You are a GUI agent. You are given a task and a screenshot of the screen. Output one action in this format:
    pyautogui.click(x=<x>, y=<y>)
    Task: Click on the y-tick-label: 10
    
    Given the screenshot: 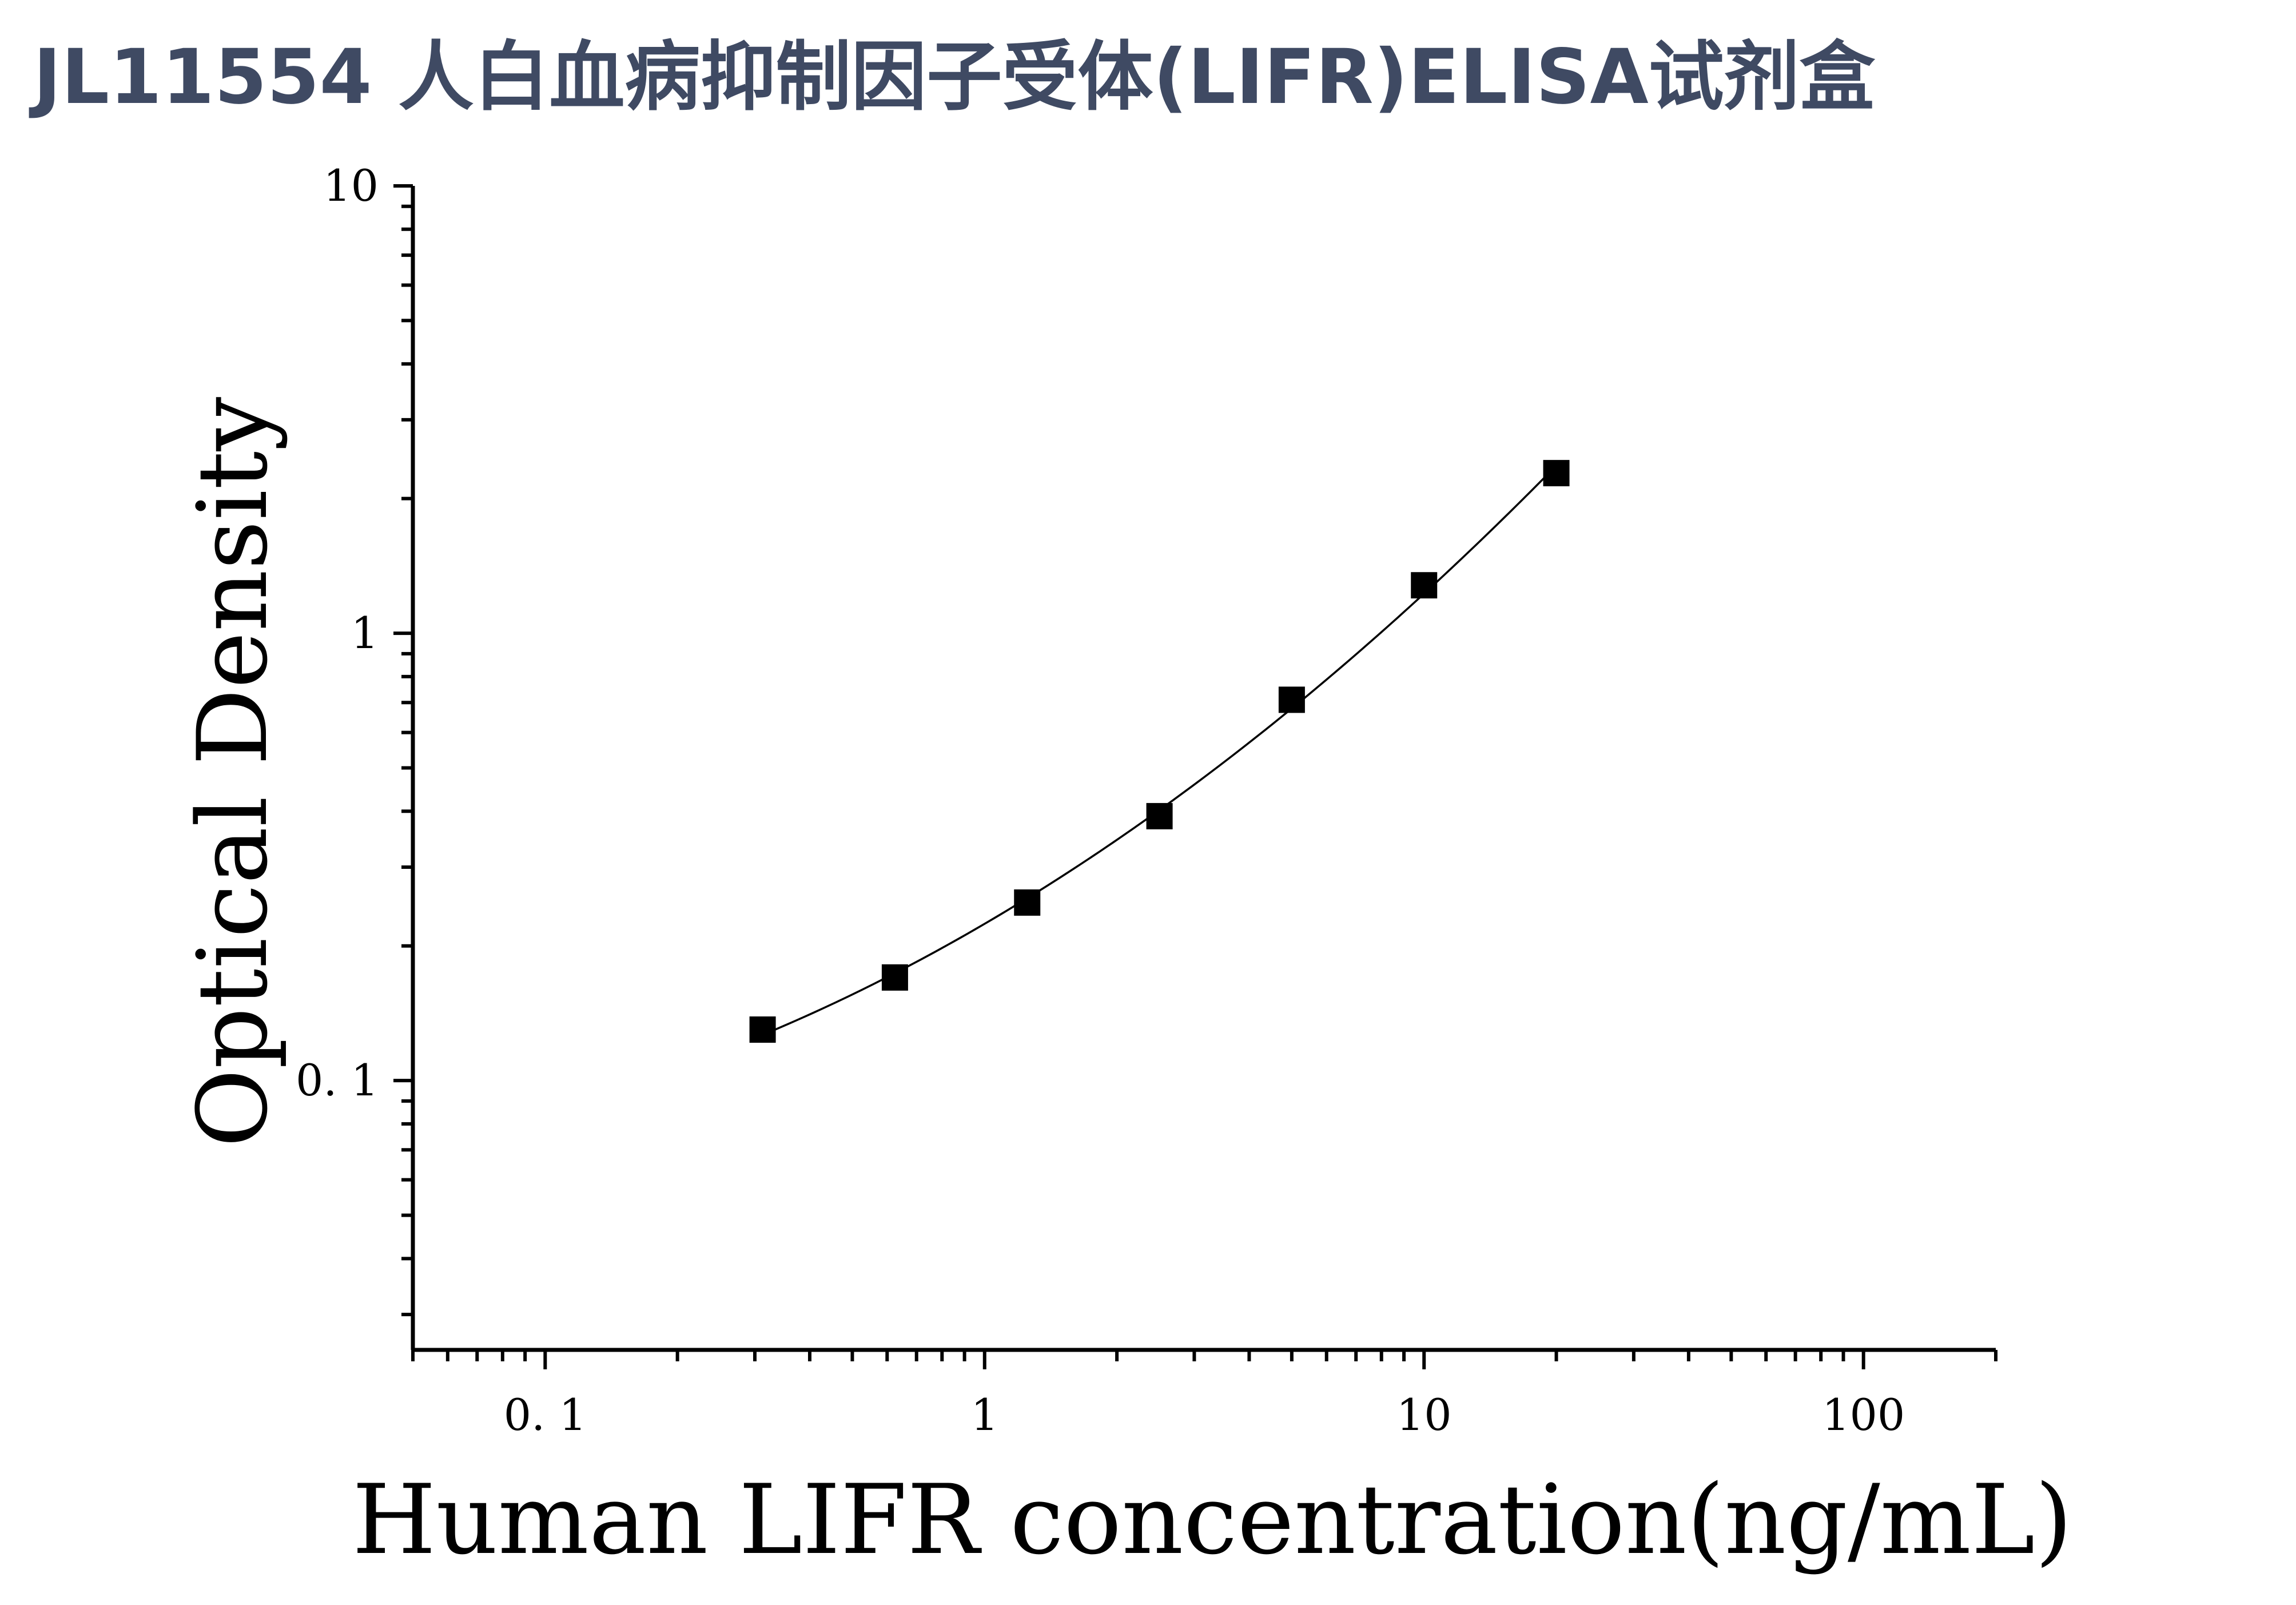 What is the action you would take?
    pyautogui.click(x=351, y=185)
    